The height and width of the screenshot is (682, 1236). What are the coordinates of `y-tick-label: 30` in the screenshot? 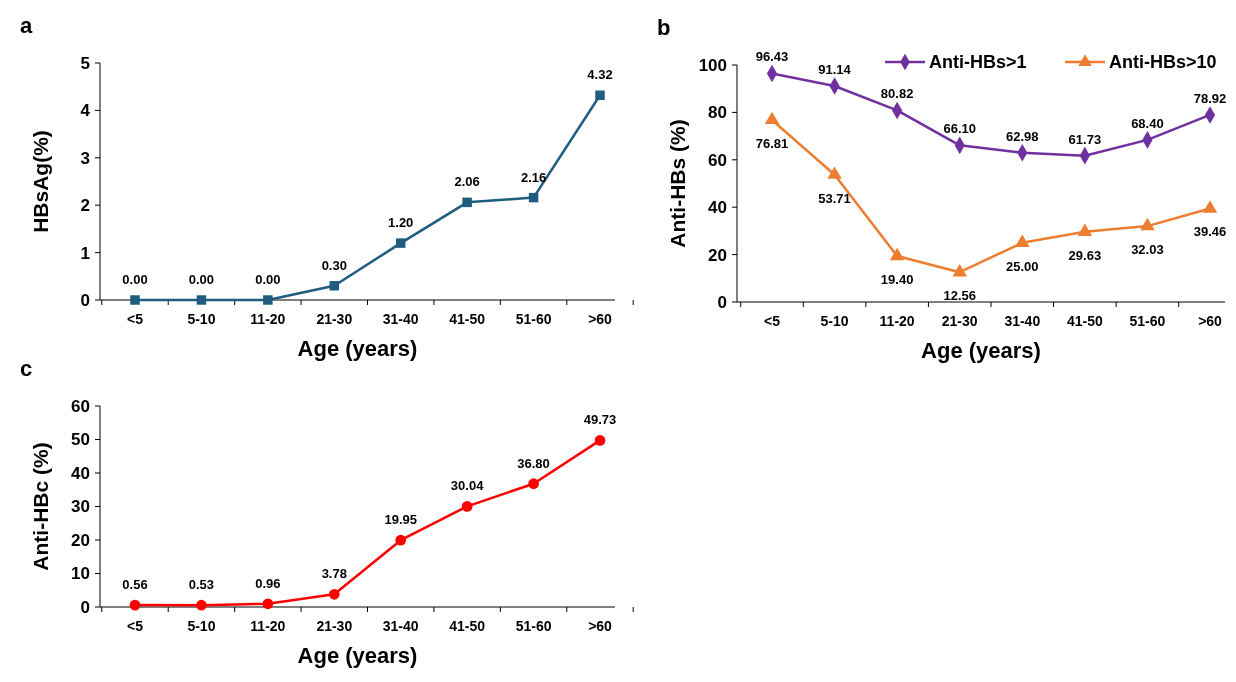 It's located at (80, 507).